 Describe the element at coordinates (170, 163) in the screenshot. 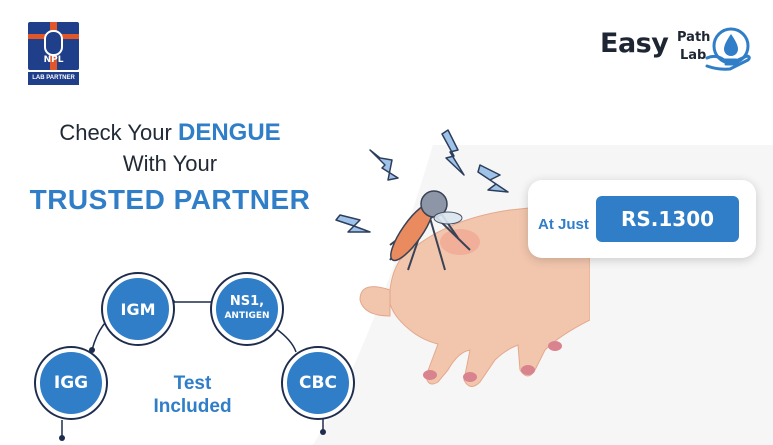

I see `headline-line2: With Your` at that location.